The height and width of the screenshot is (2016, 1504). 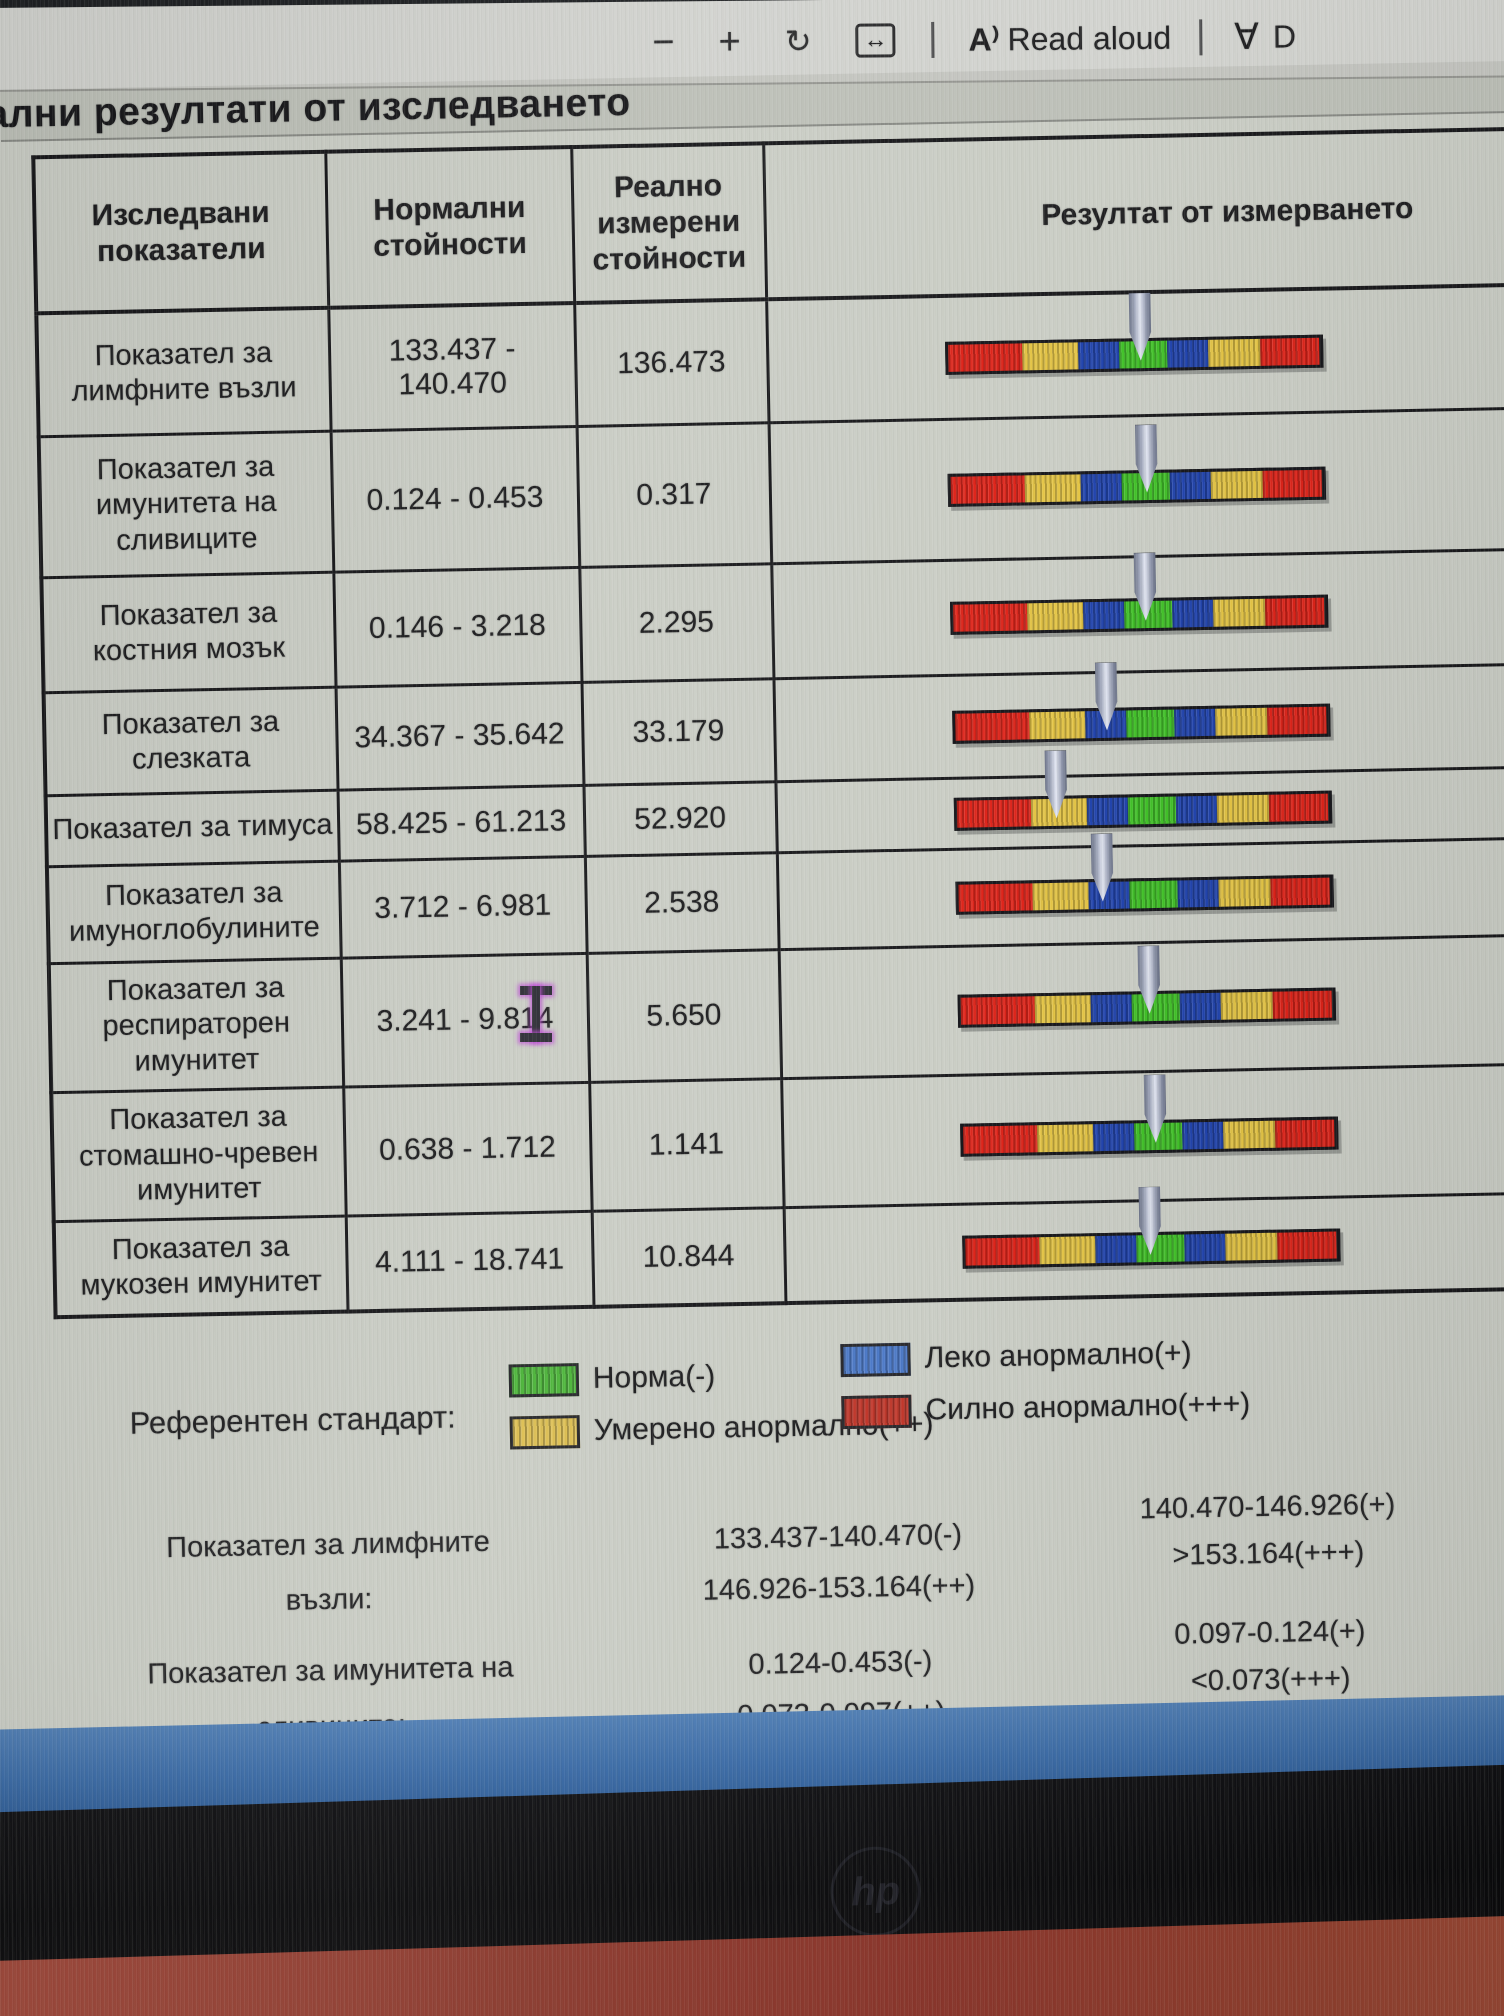 What do you see at coordinates (1284, 36) in the screenshot?
I see `draw-button-label-partial: D` at bounding box center [1284, 36].